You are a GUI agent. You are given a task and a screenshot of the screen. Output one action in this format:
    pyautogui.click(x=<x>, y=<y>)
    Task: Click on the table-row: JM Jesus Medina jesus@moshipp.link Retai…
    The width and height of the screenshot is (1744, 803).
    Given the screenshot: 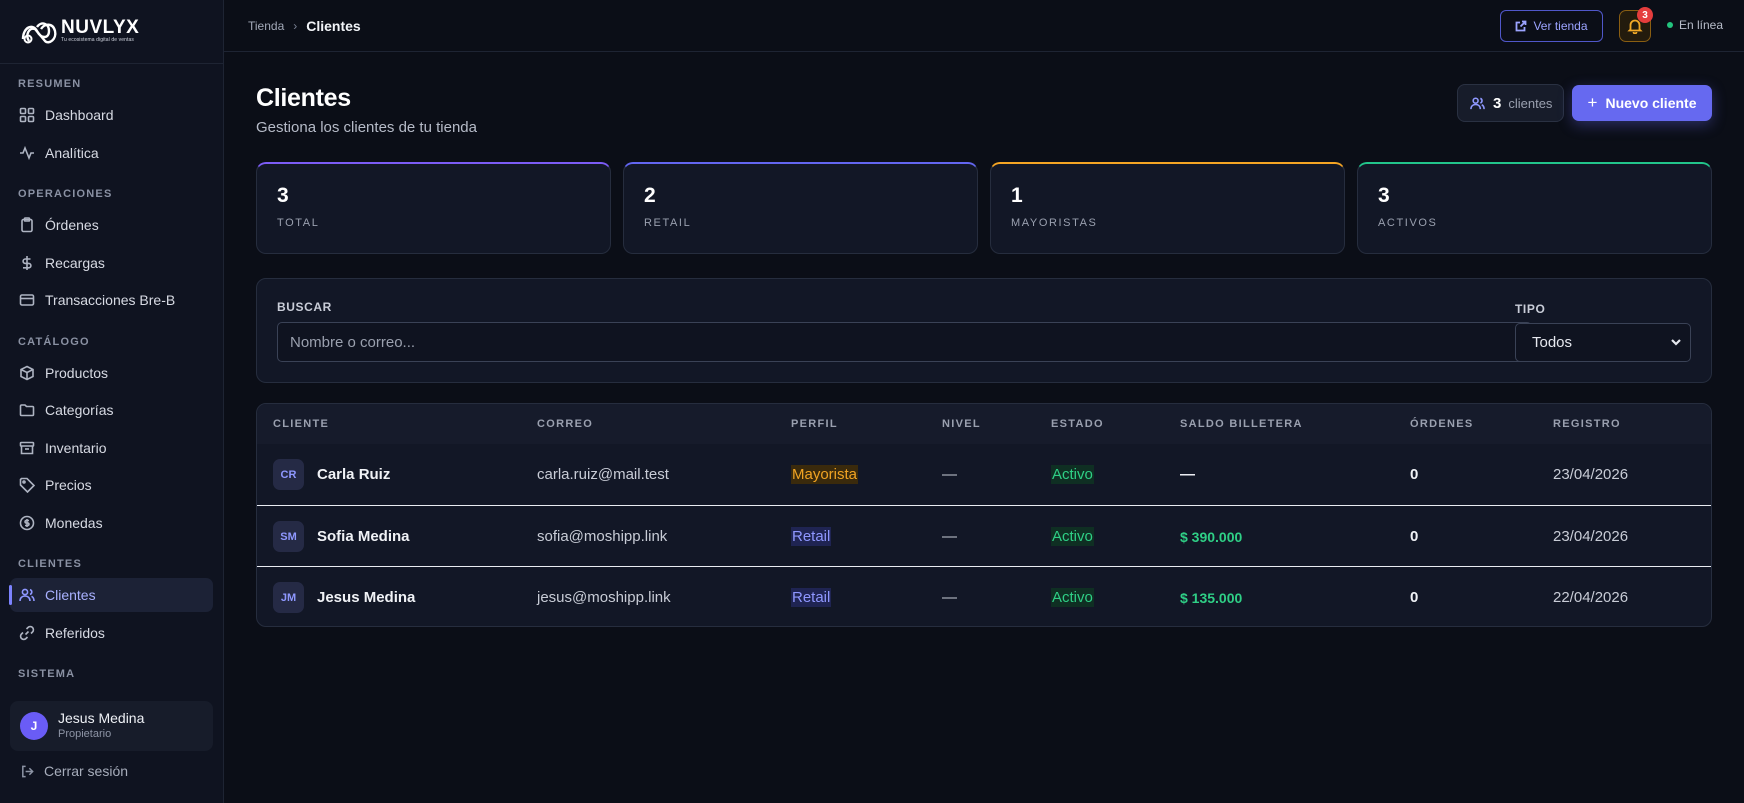 What is the action you would take?
    pyautogui.click(x=984, y=596)
    